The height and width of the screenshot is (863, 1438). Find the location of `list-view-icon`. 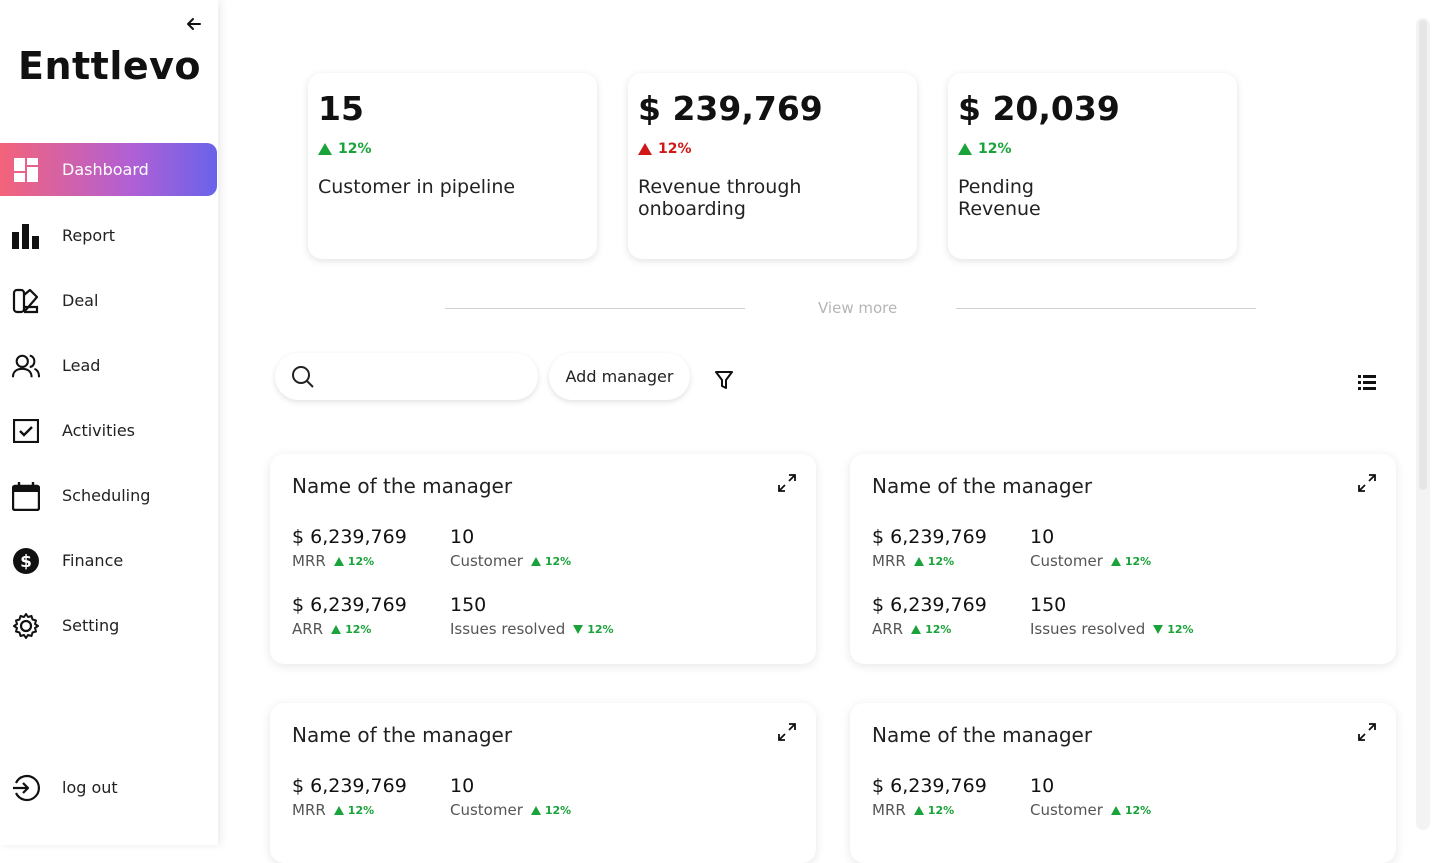

list-view-icon is located at coordinates (1367, 383).